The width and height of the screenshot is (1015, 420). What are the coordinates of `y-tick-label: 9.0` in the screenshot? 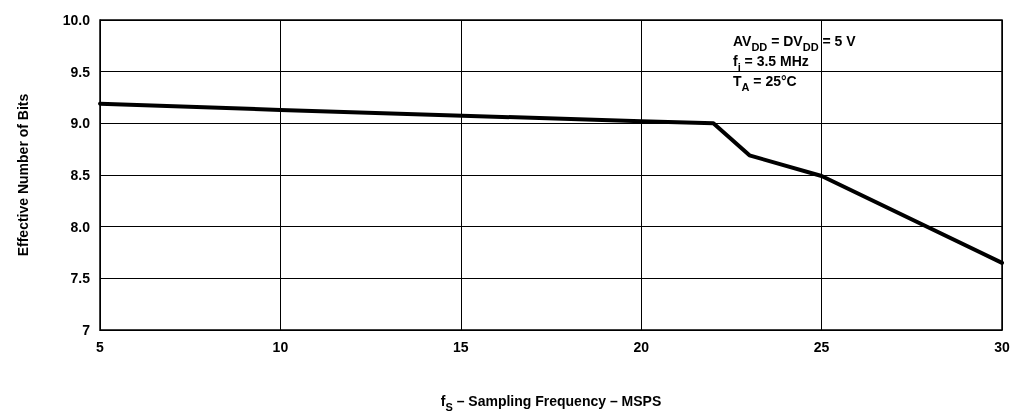 It's located at (80, 123).